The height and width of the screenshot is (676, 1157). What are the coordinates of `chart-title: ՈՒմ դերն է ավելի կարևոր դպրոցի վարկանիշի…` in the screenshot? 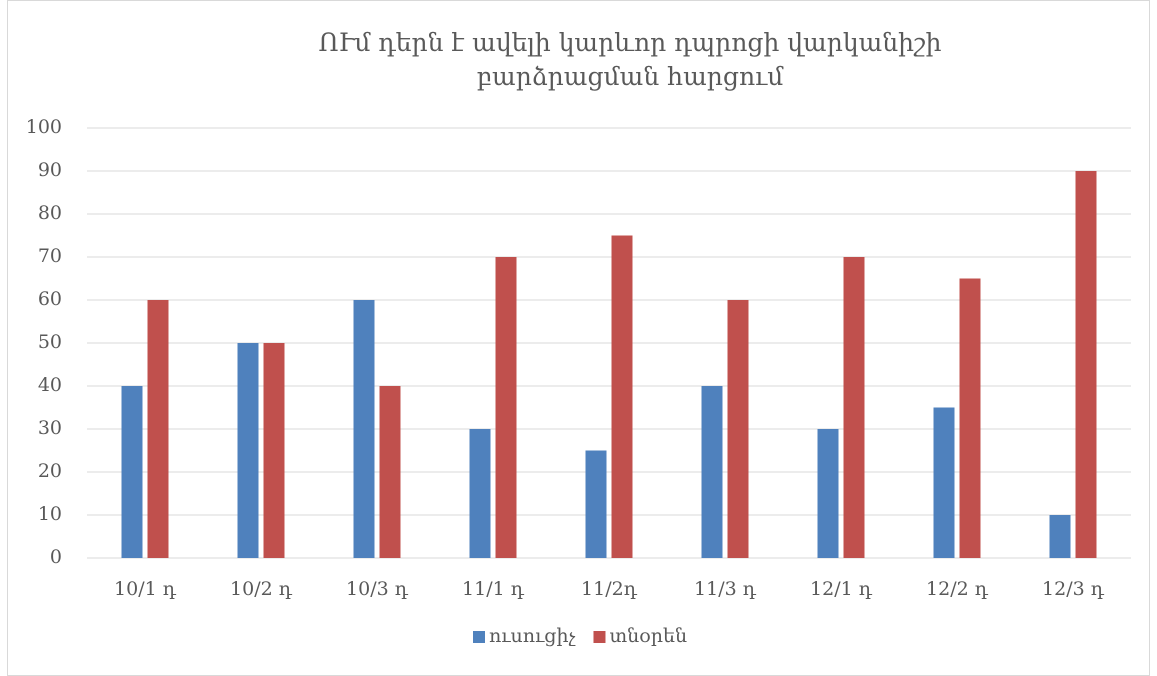 It's located at (630, 59).